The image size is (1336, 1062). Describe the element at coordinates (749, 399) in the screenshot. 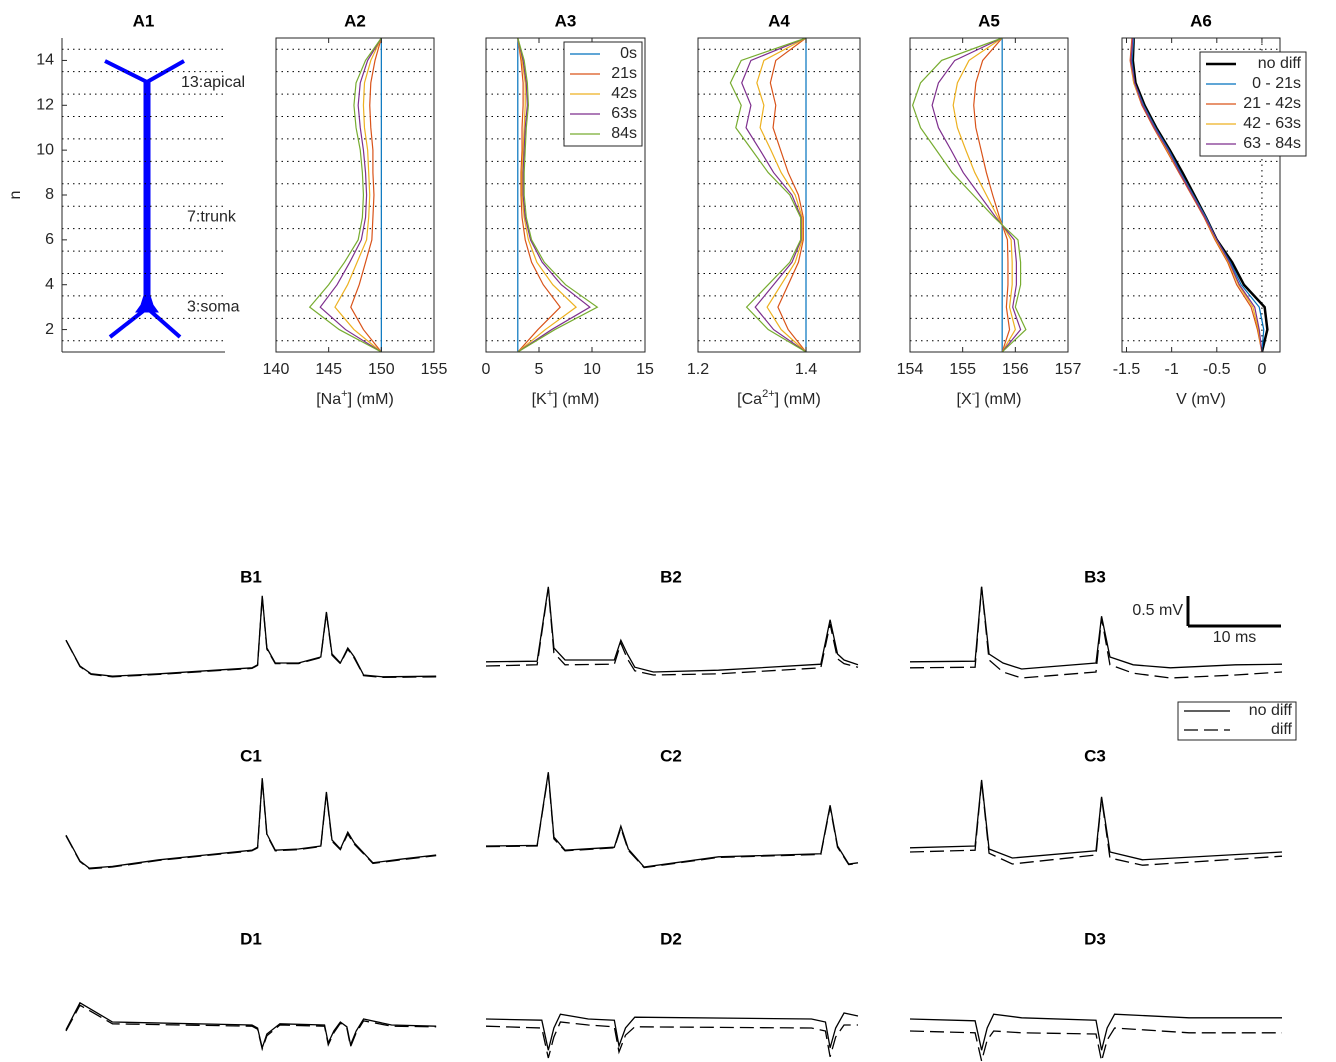

I see `x-axis-label-part: [Ca` at that location.